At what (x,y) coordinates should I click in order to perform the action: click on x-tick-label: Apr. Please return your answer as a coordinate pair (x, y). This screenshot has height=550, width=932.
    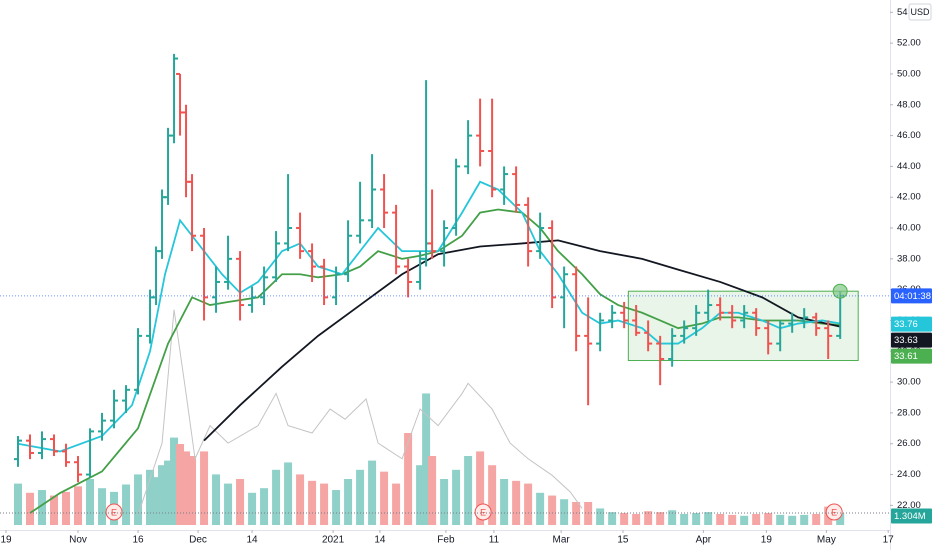
    Looking at the image, I should click on (704, 540).